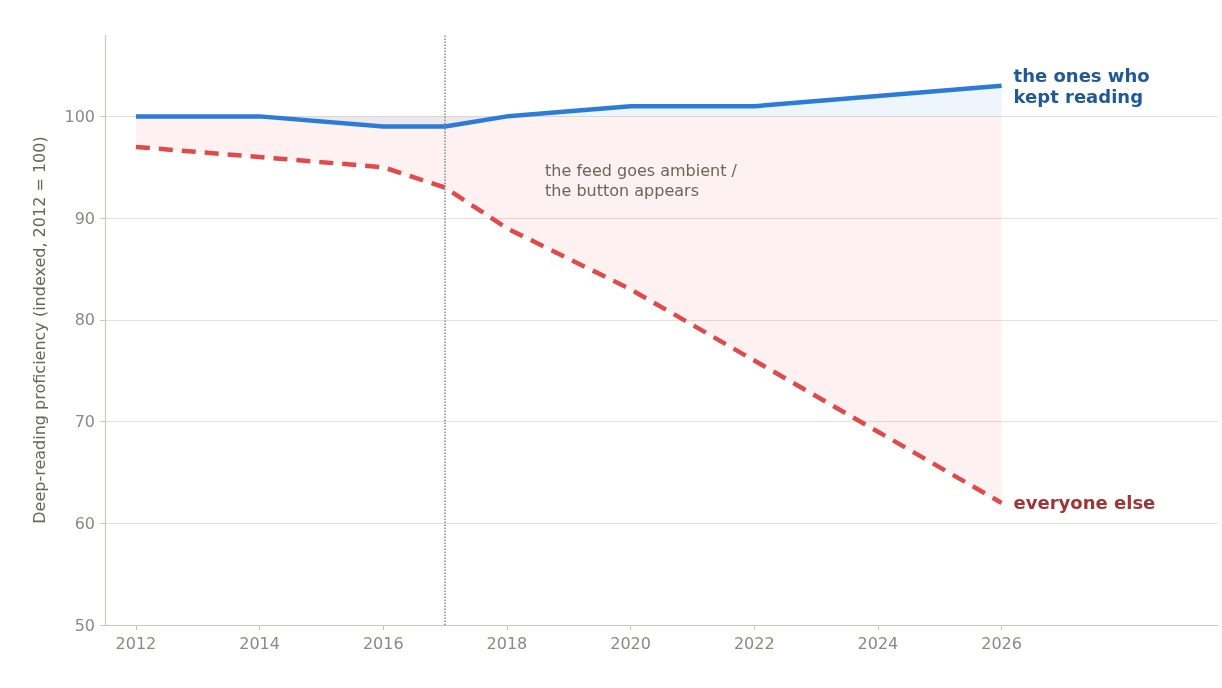 The width and height of the screenshot is (1222, 688). Describe the element at coordinates (84, 523) in the screenshot. I see `y-tick-label: 60` at that location.